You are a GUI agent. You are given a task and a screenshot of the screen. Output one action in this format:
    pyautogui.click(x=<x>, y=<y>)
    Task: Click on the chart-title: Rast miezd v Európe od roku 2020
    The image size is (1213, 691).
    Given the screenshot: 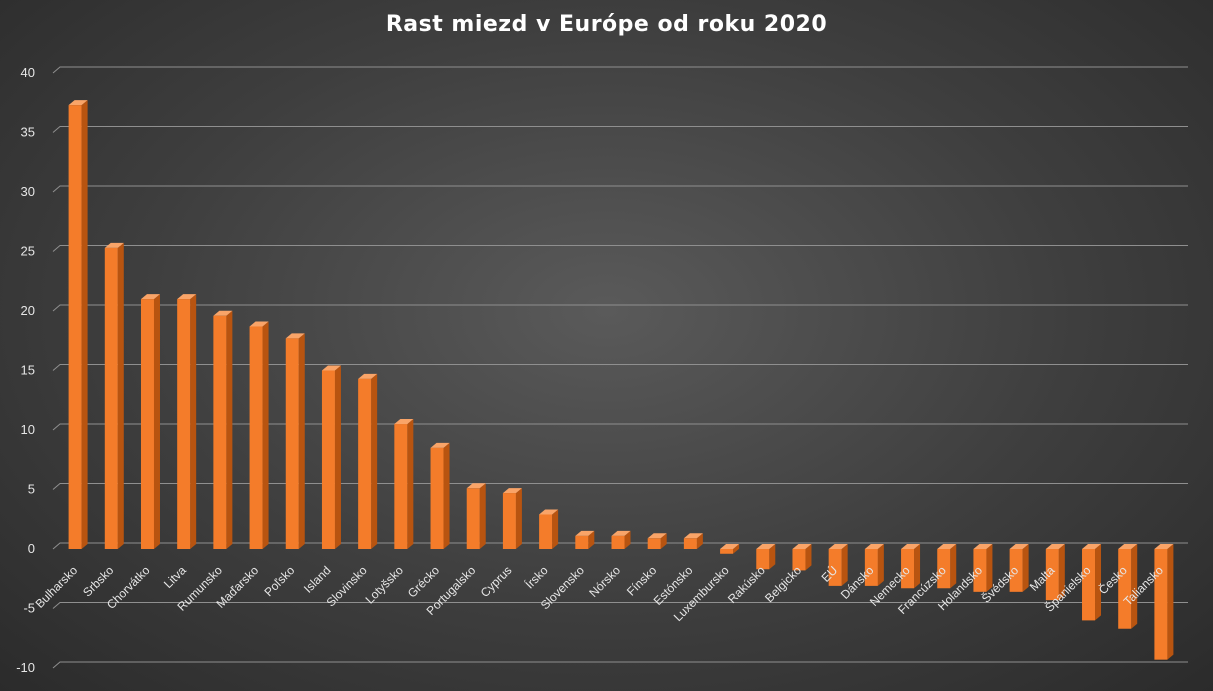 What is the action you would take?
    pyautogui.click(x=606, y=24)
    